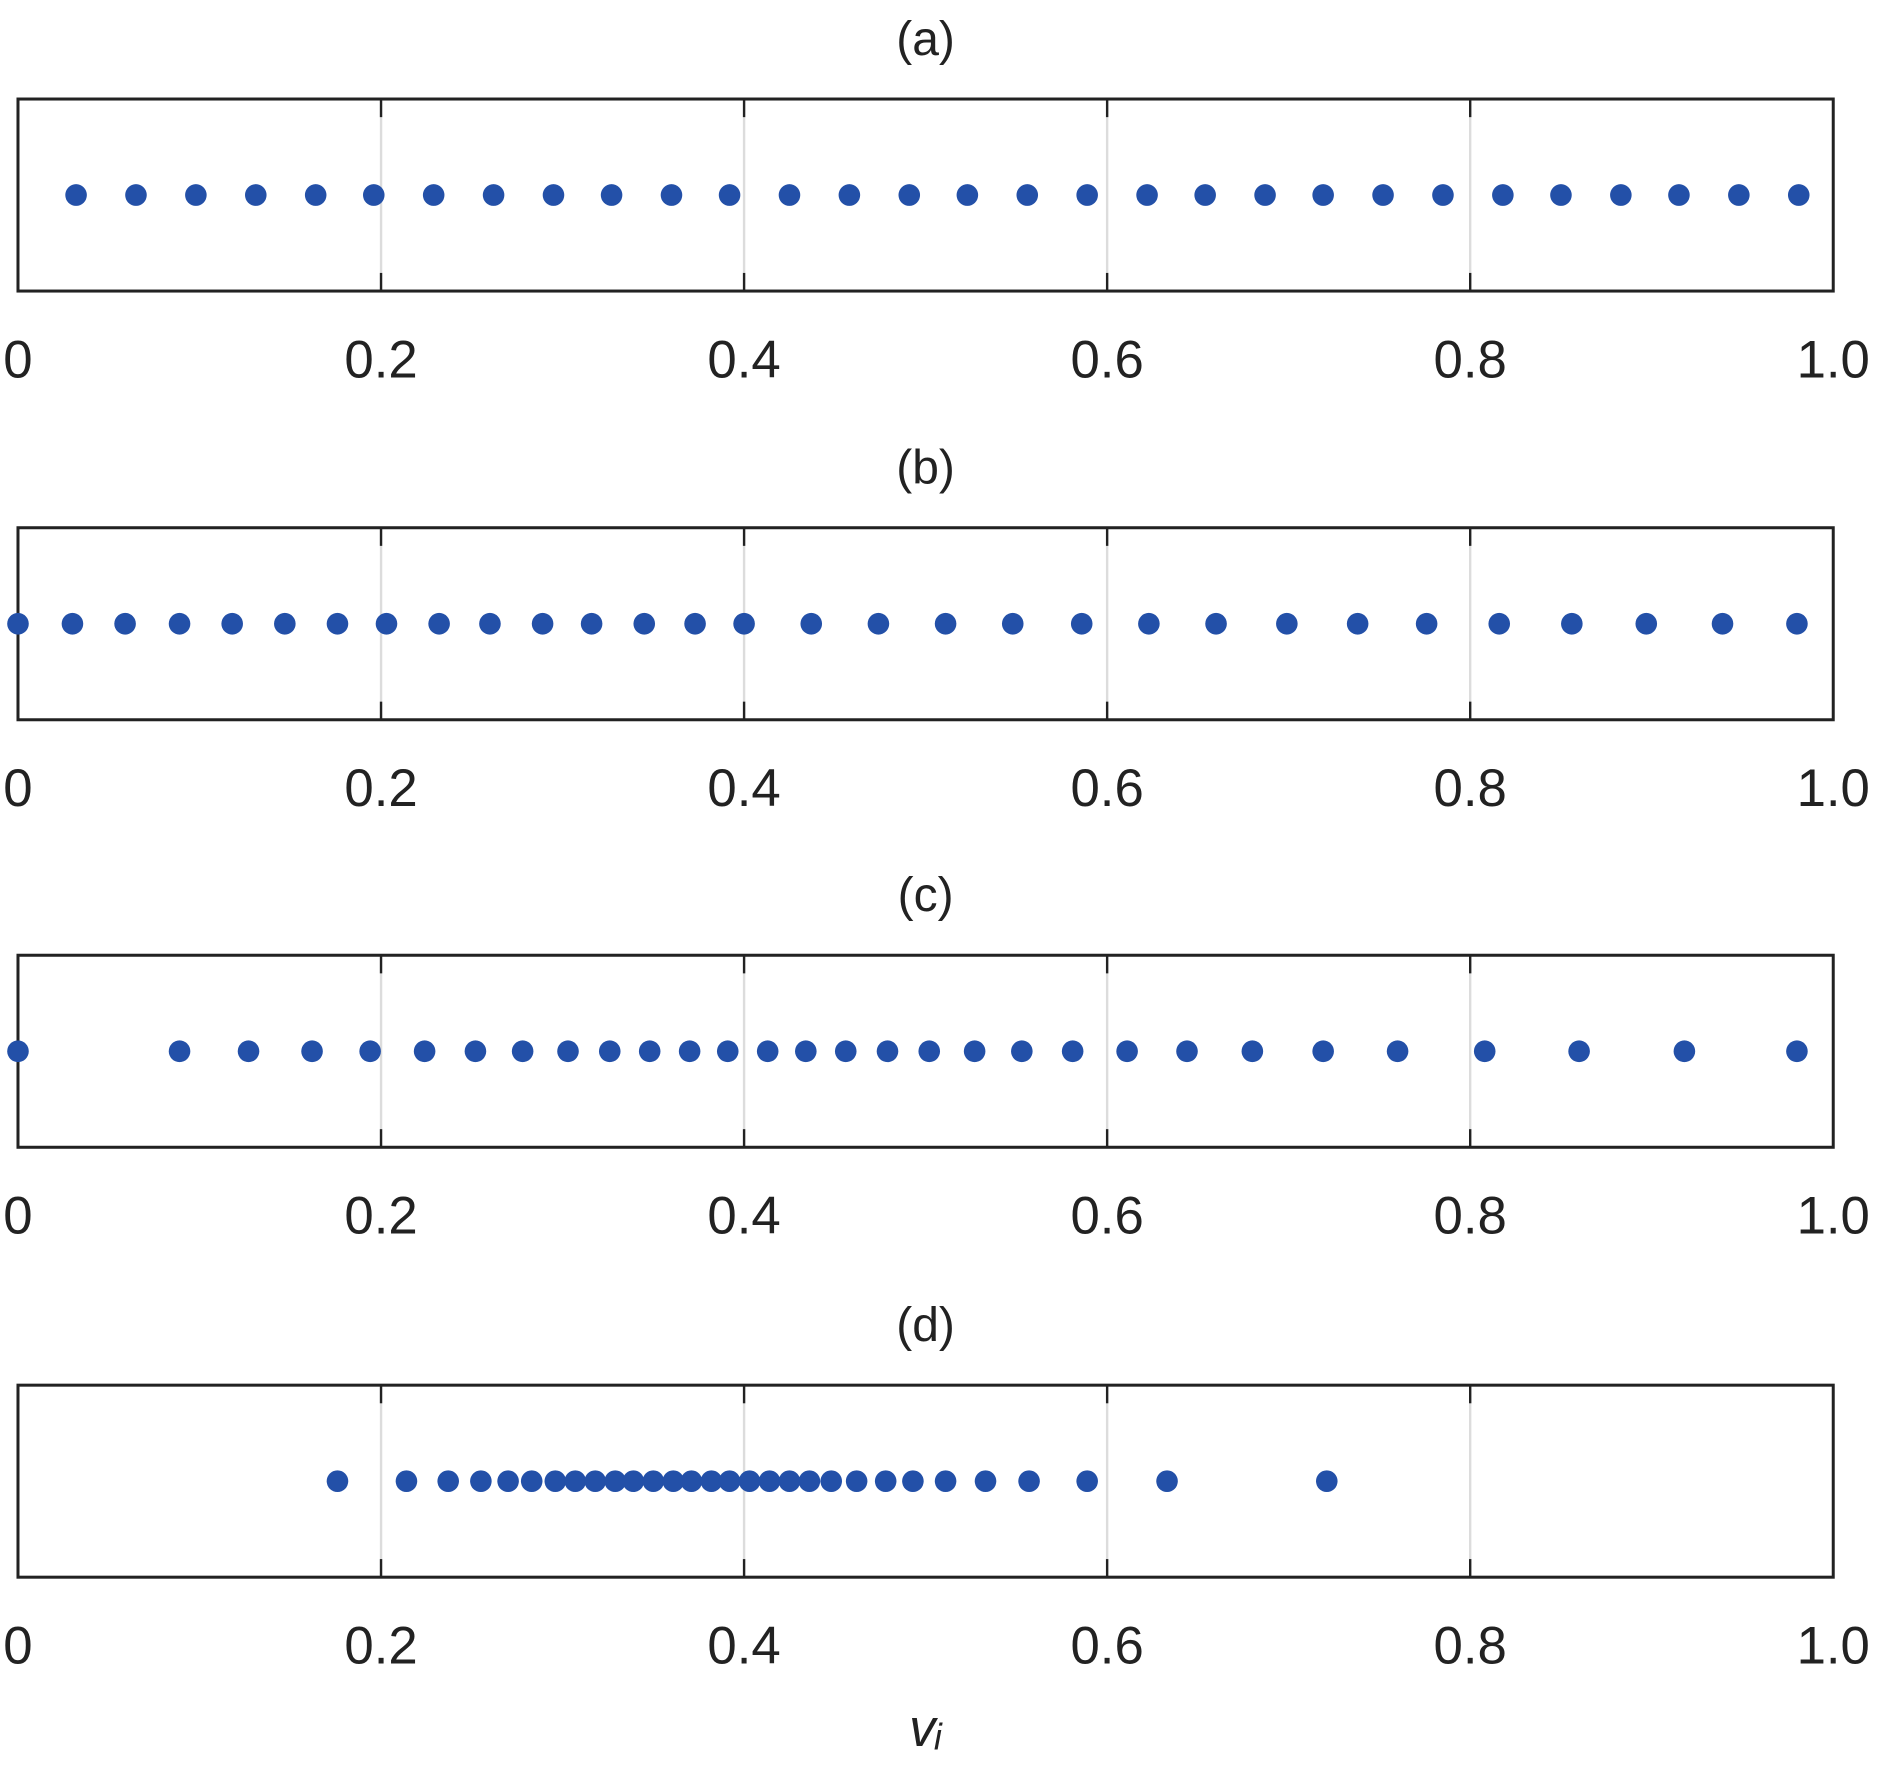  What do you see at coordinates (926, 895) in the screenshot?
I see `panel-title: (c)` at bounding box center [926, 895].